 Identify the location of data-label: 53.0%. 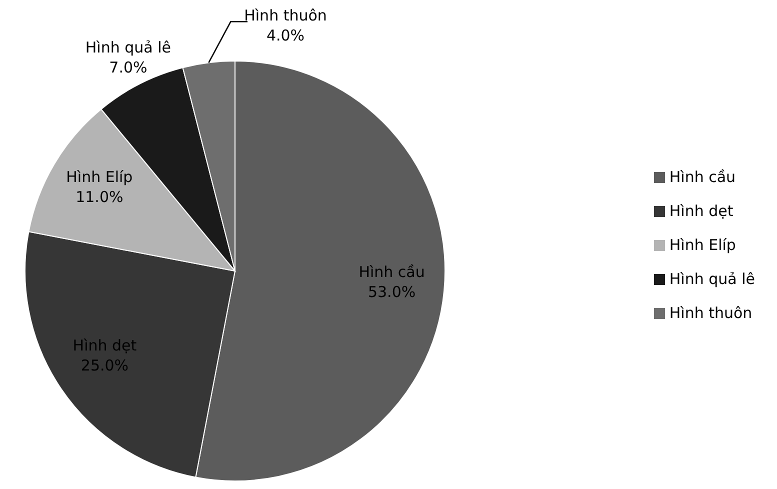
(392, 291).